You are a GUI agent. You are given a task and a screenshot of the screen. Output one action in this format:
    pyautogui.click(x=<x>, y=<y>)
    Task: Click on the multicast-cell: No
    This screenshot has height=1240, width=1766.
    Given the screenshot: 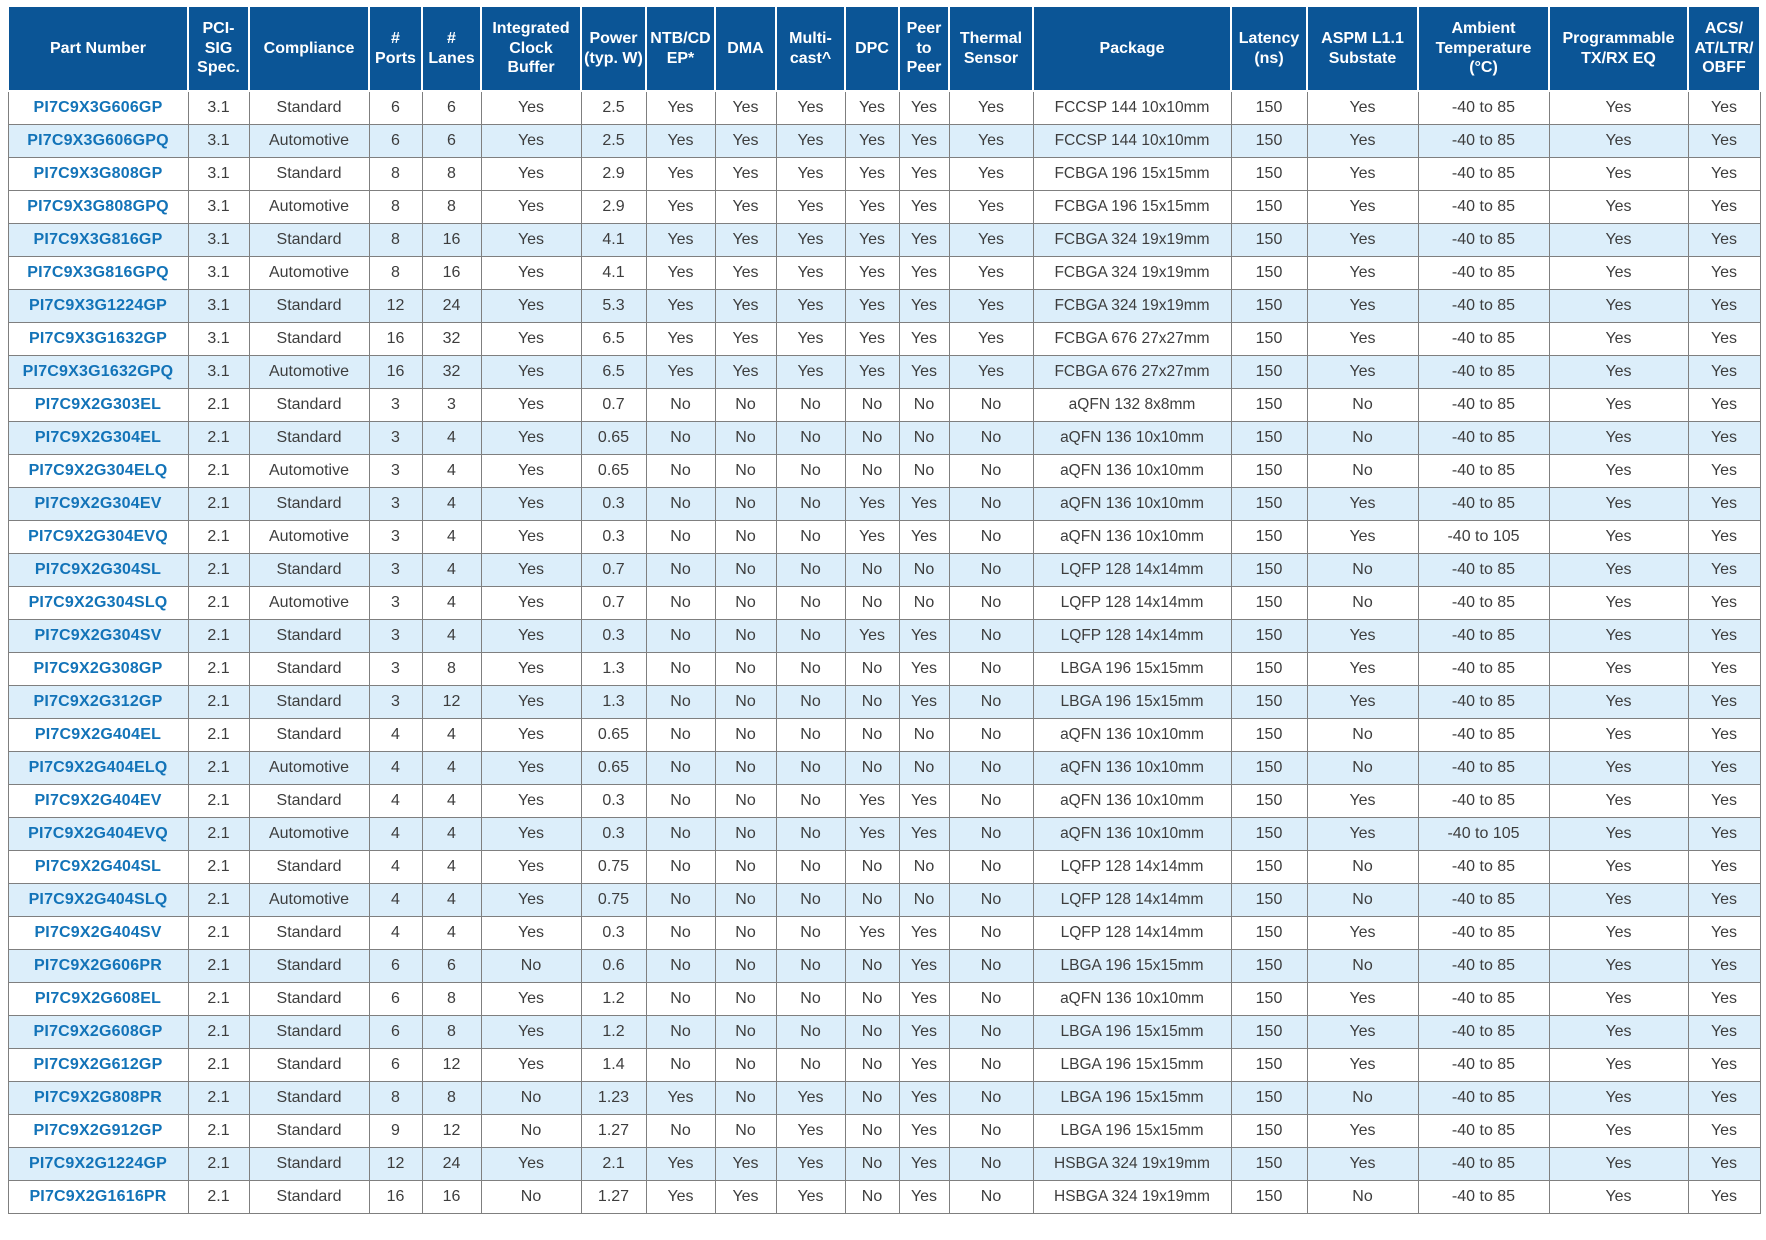 What is the action you would take?
    pyautogui.click(x=810, y=867)
    